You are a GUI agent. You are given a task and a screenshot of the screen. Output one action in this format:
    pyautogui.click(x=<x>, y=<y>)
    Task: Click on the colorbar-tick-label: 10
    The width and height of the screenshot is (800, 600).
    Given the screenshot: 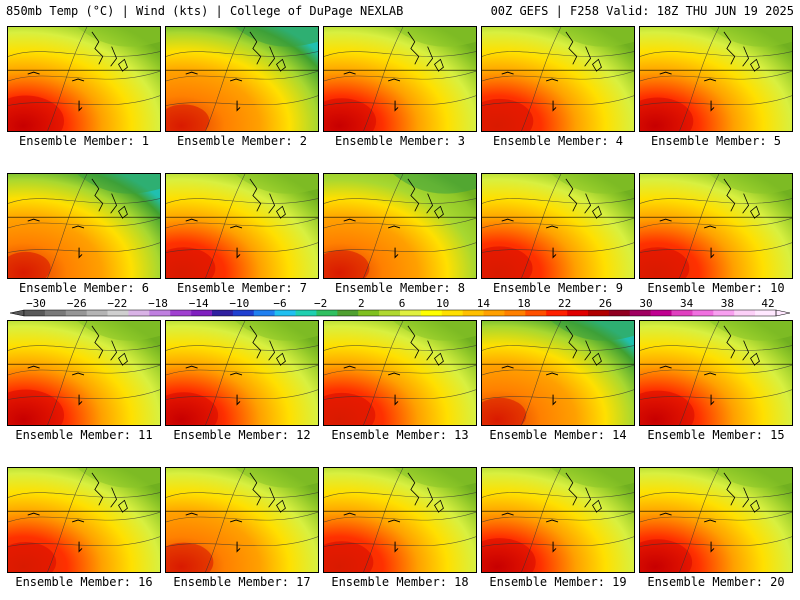 What is the action you would take?
    pyautogui.click(x=442, y=303)
    